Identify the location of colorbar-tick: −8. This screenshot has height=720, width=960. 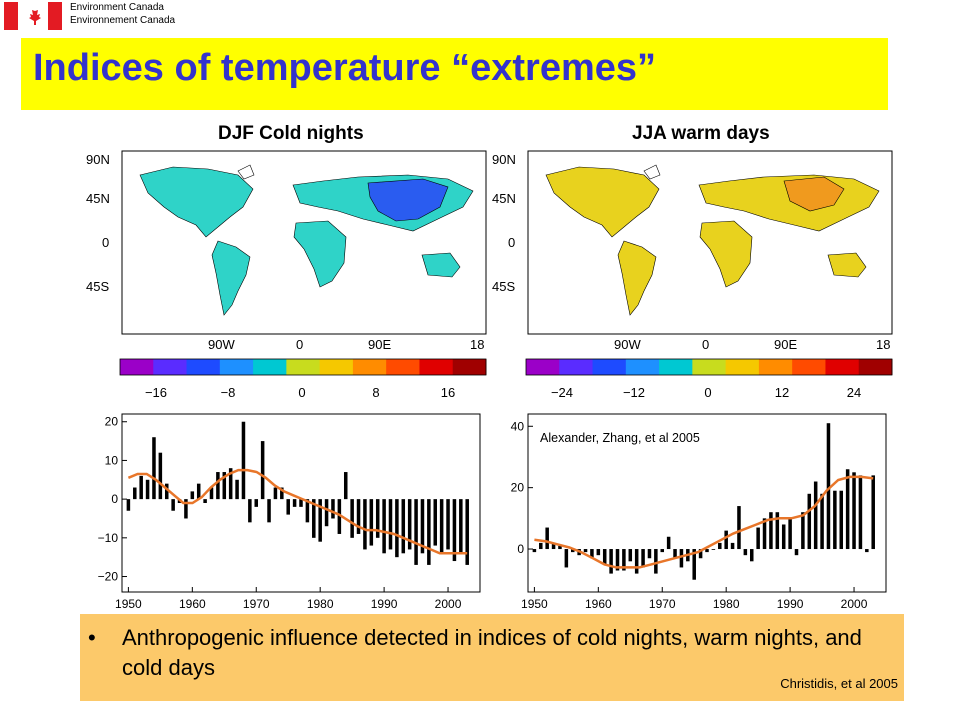
(228, 392).